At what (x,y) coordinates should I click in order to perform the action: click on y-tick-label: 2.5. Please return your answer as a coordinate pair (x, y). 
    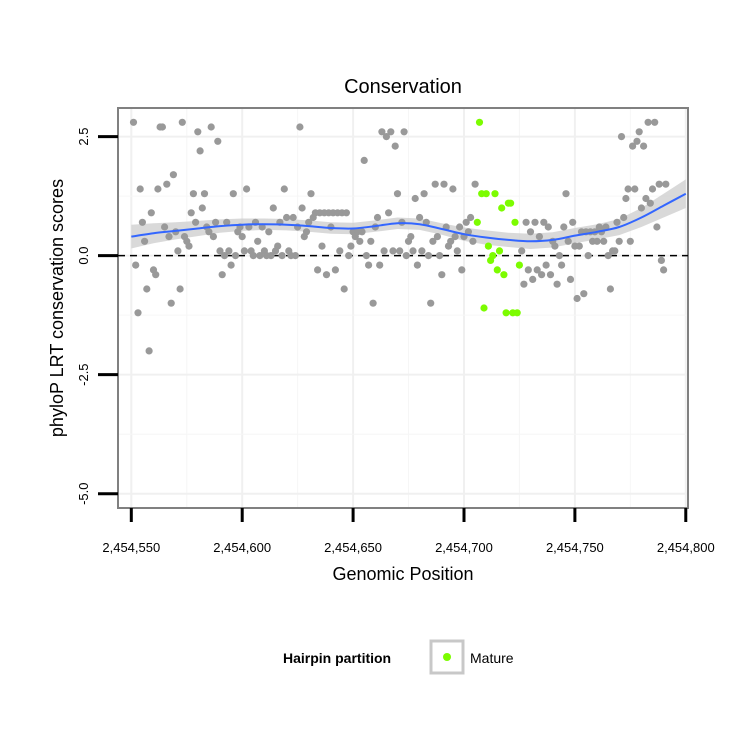
    Looking at the image, I should click on (83, 137).